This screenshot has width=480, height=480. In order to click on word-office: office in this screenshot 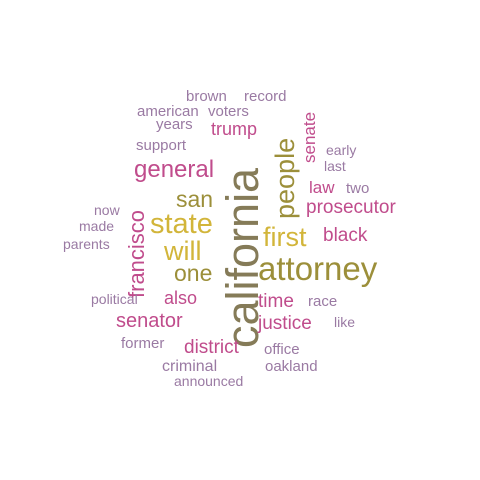, I will do `click(282, 349)`.